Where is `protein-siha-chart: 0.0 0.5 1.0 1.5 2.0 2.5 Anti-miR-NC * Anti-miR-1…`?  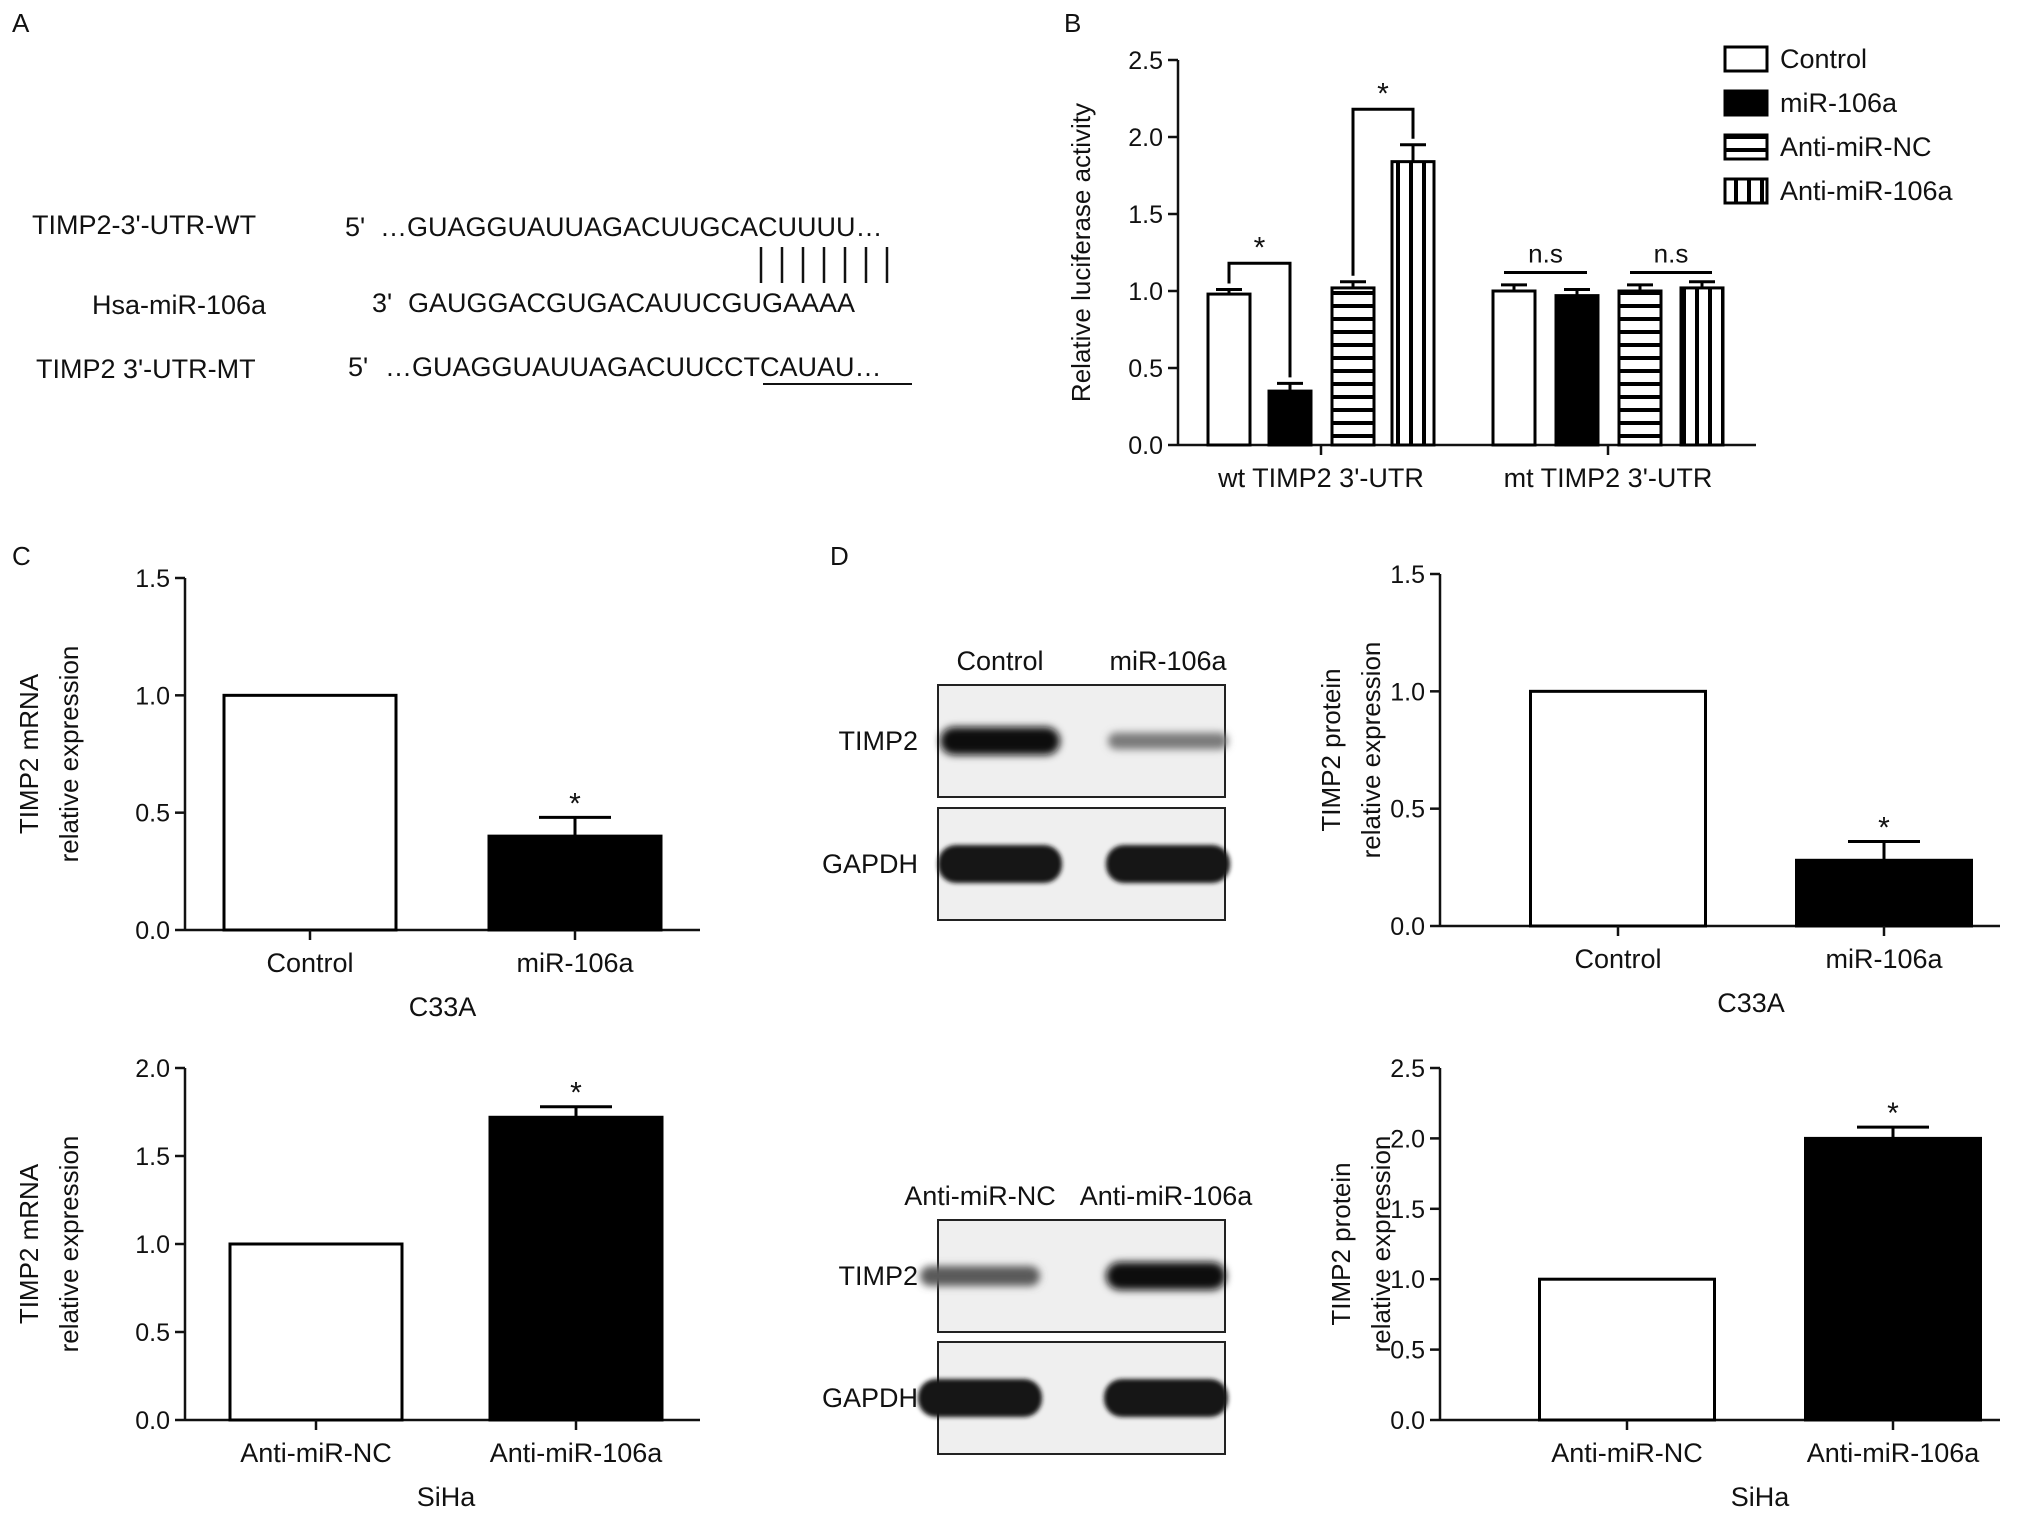 protein-siha-chart: 0.0 0.5 1.0 1.5 2.0 2.5 Anti-miR-NC * Anti-miR-1… is located at coordinates (1663, 1283).